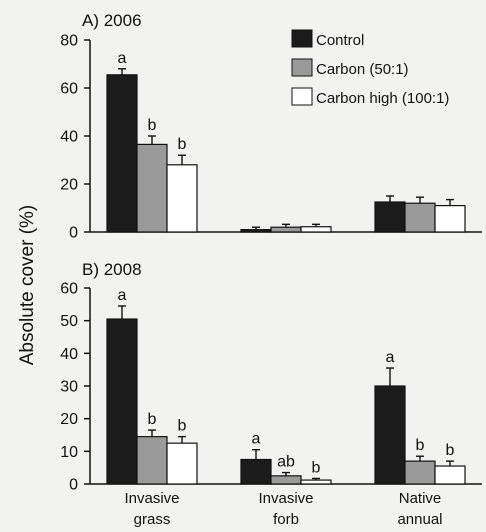 This screenshot has width=486, height=532. What do you see at coordinates (286, 519) in the screenshot?
I see `category-label-invasive-forb-2: forb` at bounding box center [286, 519].